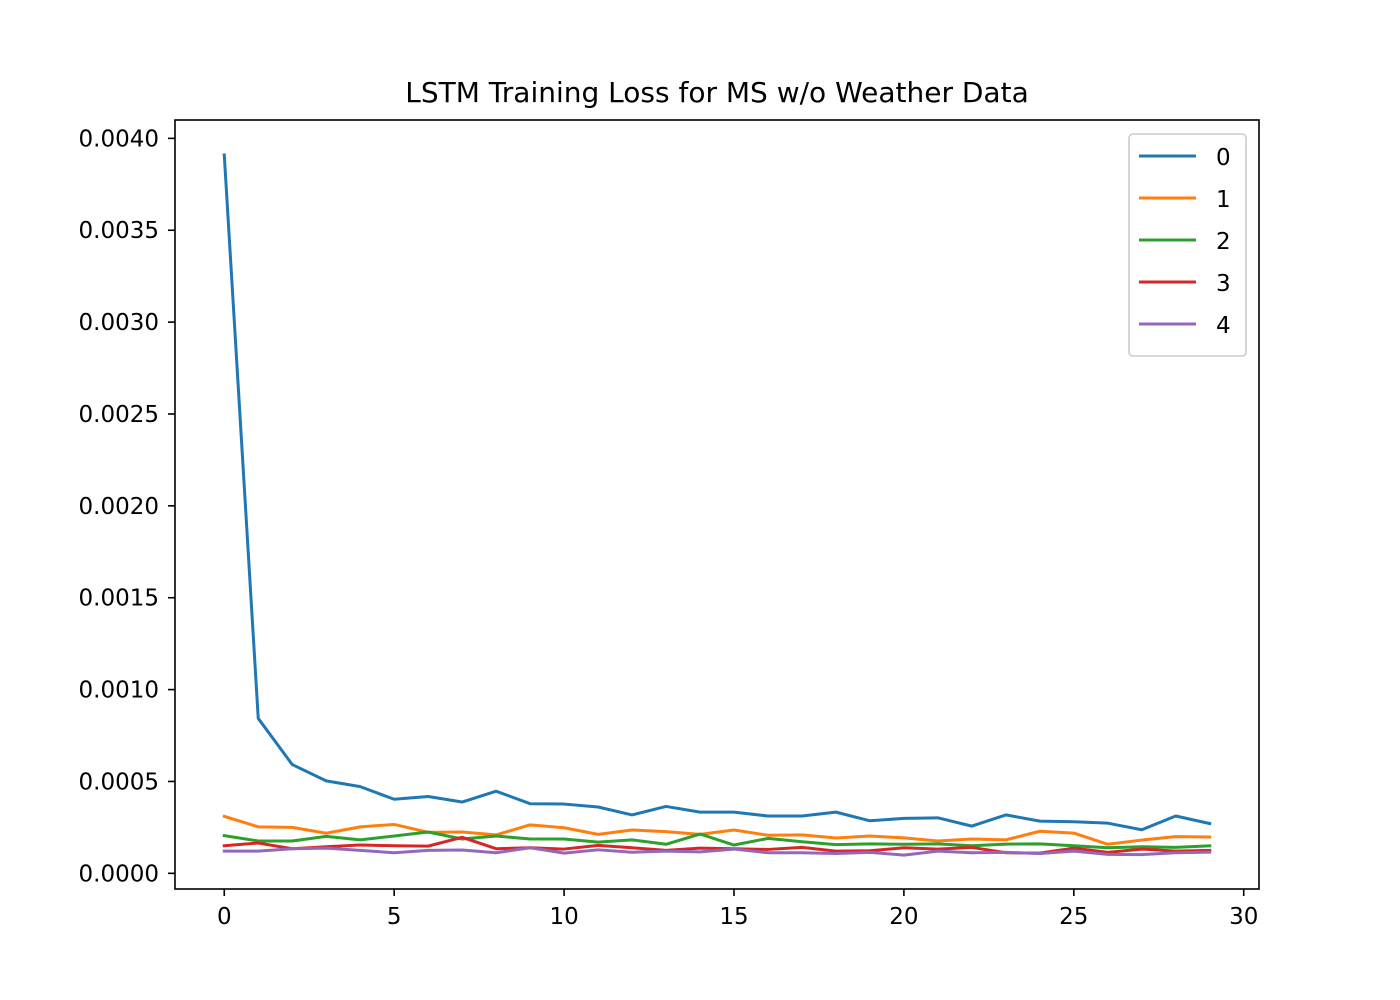  What do you see at coordinates (119, 323) in the screenshot?
I see `y-tick-label: 0.0030` at bounding box center [119, 323].